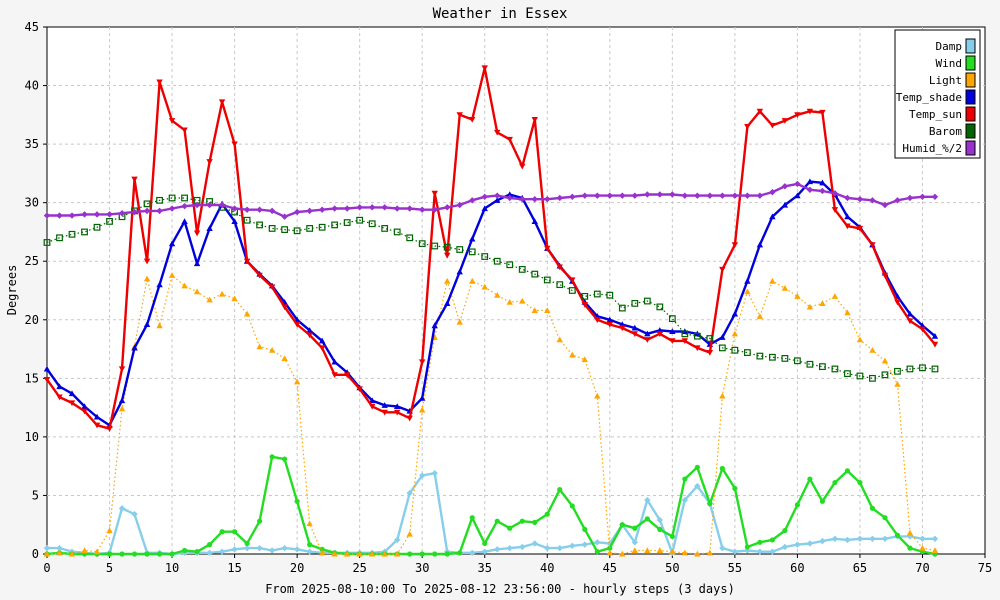 The image size is (1000, 600). I want to click on legend-label-humid-2: Humid_%/2, so click(932, 148).